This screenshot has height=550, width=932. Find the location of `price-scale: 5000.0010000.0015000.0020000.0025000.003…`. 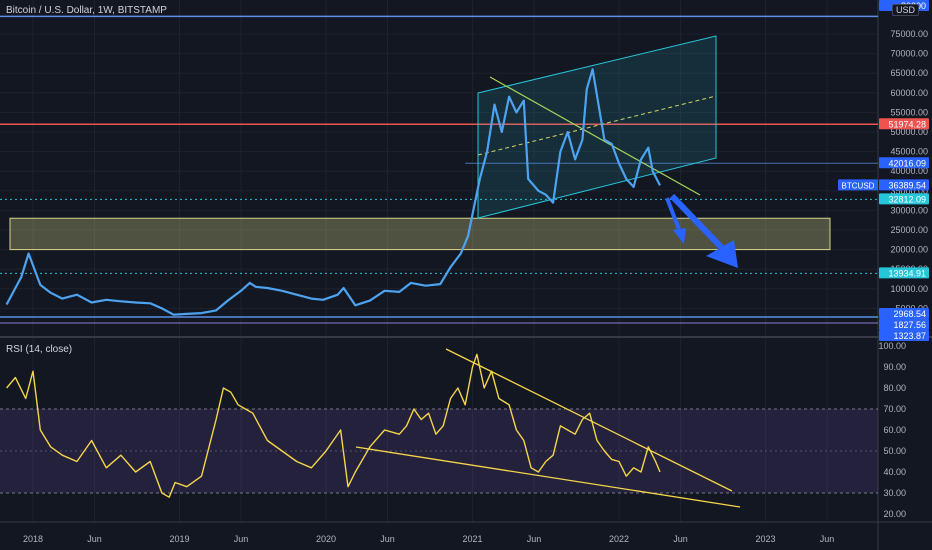

price-scale: 5000.0010000.0015000.0020000.0025000.003… is located at coordinates (904, 170).